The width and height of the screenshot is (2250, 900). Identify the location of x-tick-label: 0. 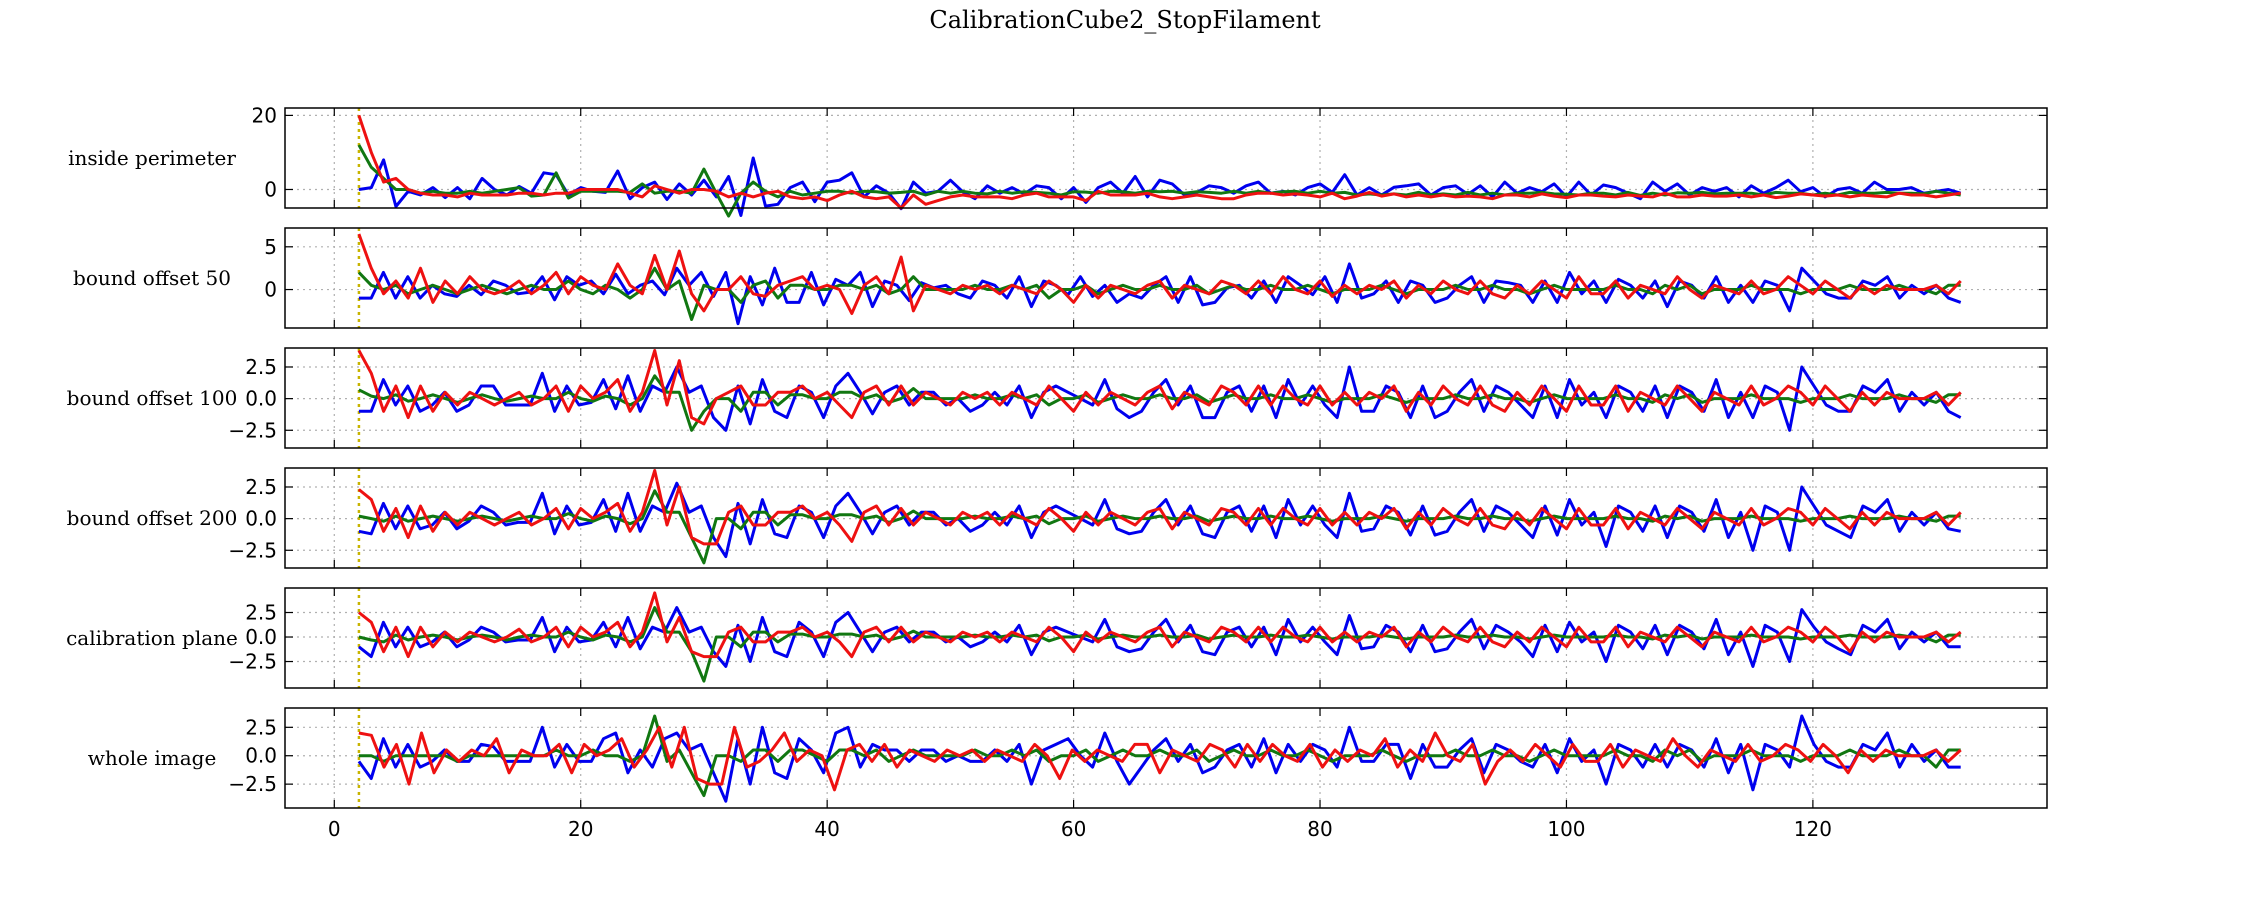
(334, 829).